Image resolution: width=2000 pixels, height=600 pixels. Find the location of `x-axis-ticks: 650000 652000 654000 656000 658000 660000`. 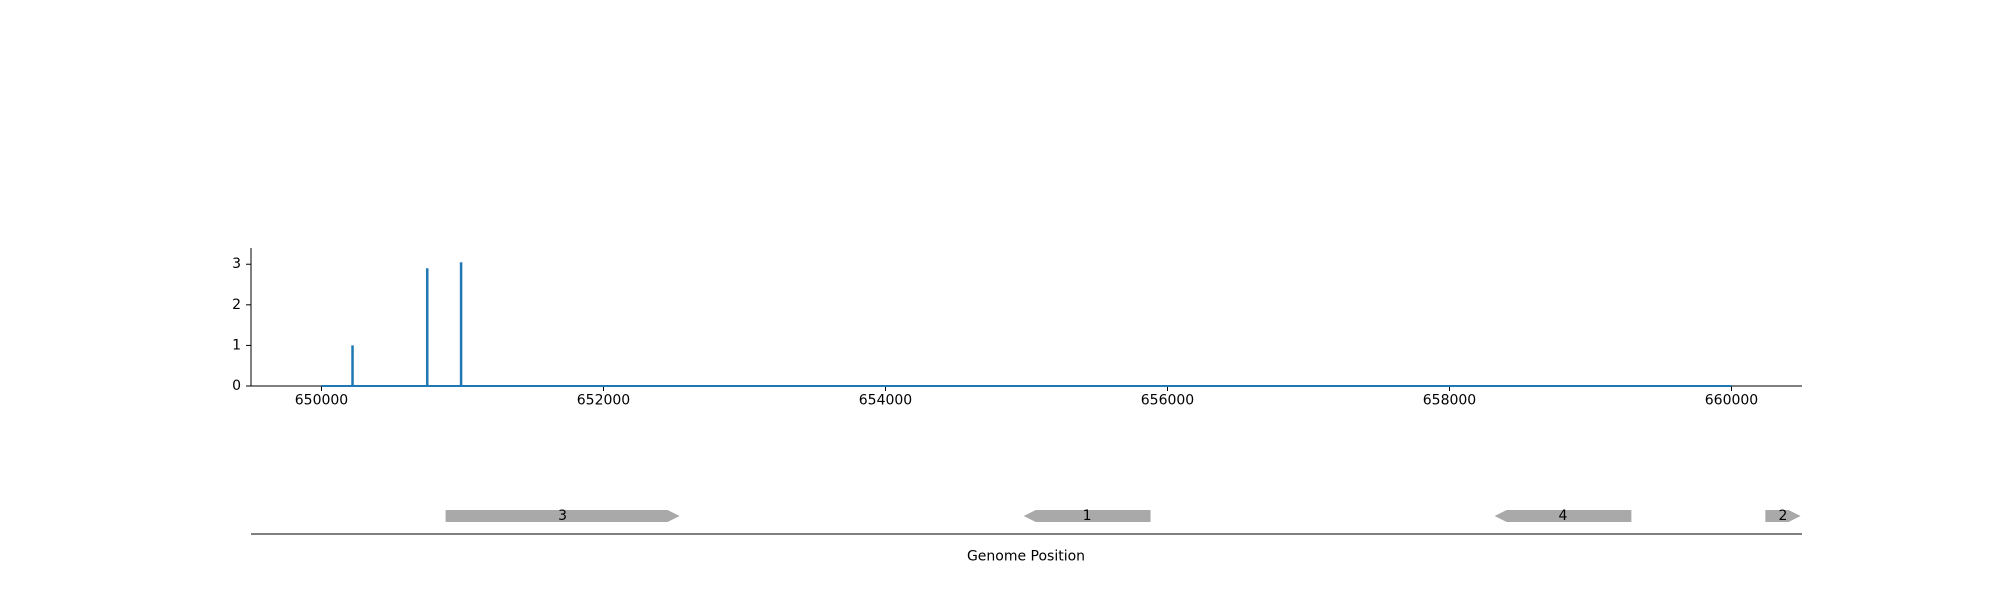

x-axis-ticks: 650000 652000 654000 656000 658000 660000 is located at coordinates (1026, 397).